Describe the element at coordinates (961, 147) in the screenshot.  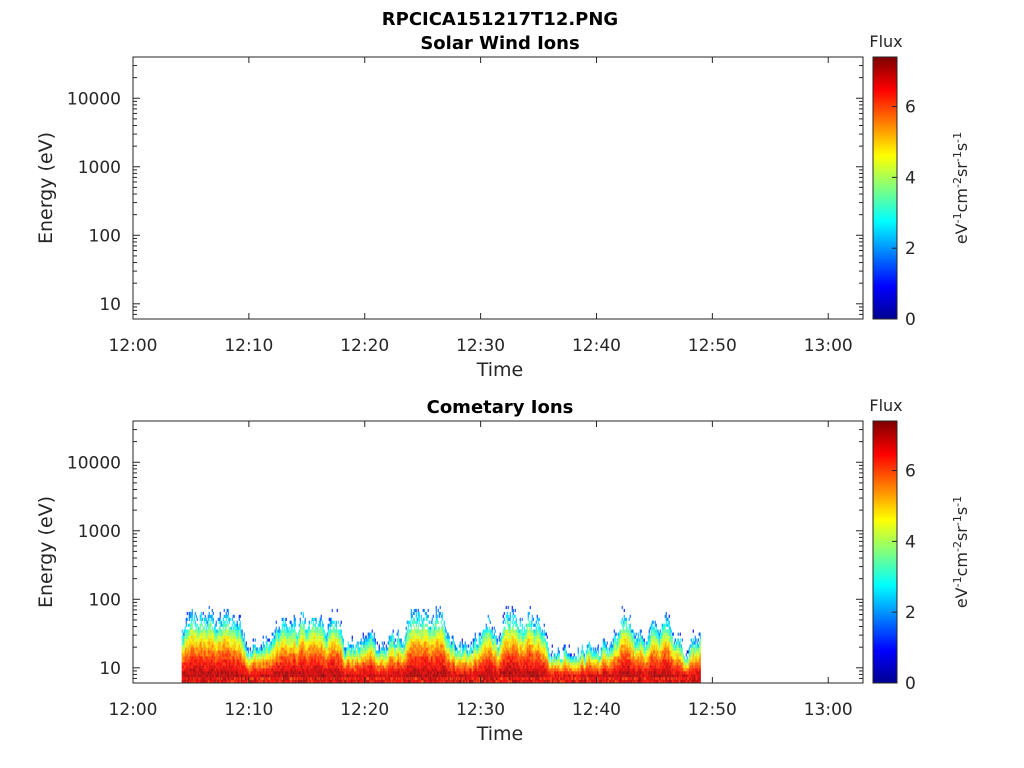
I see `unit-symbol: s` at that location.